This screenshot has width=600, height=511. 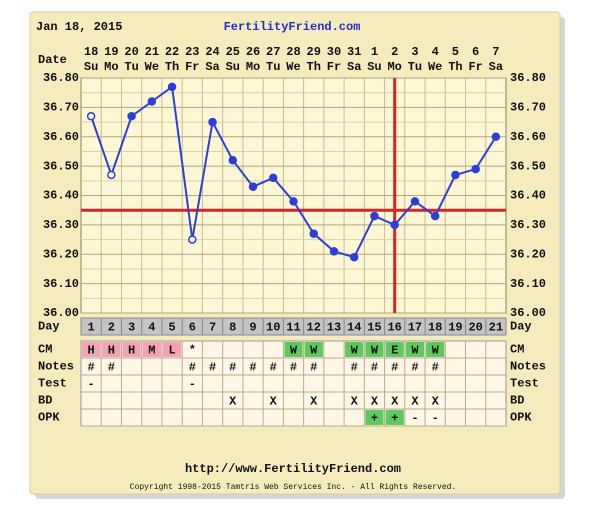 I want to click on date-label: 30, so click(x=334, y=52).